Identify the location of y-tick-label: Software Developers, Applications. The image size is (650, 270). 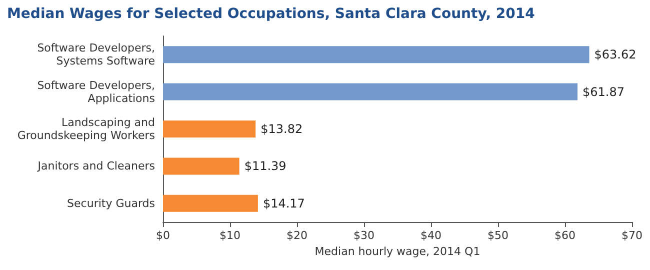
(96, 91).